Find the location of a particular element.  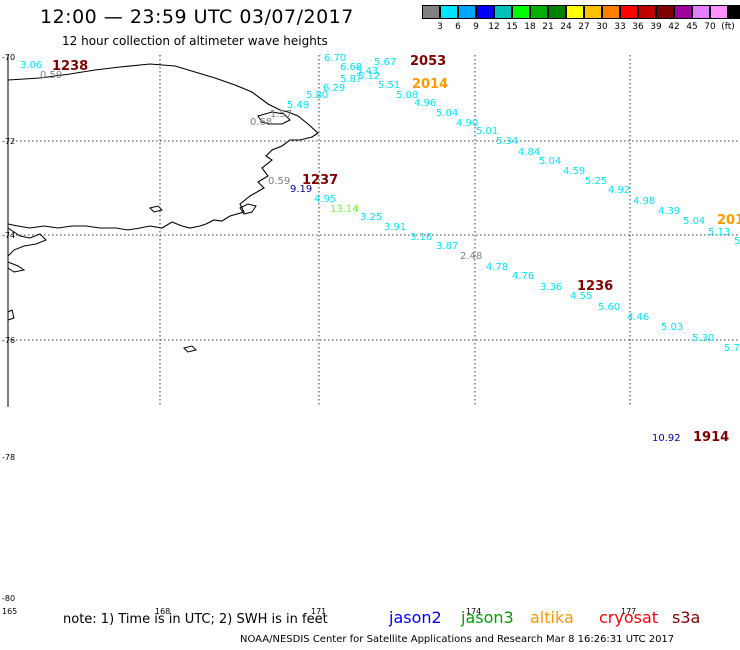

lat-label: -80 is located at coordinates (8, 598).